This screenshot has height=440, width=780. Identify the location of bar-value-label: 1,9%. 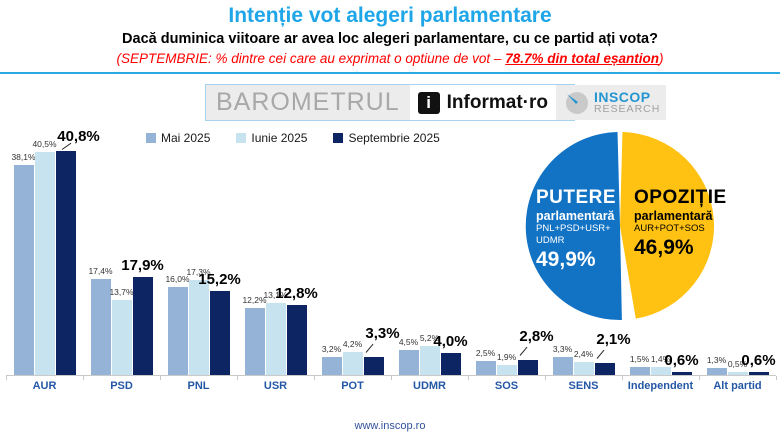
(506, 357).